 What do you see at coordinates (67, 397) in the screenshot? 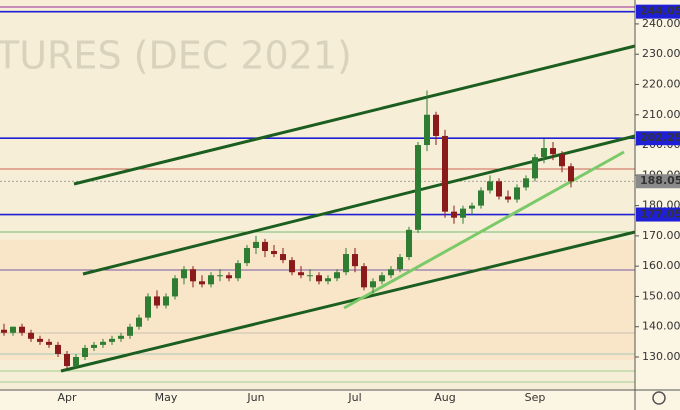
I see `x-tick-label: Apr` at bounding box center [67, 397].